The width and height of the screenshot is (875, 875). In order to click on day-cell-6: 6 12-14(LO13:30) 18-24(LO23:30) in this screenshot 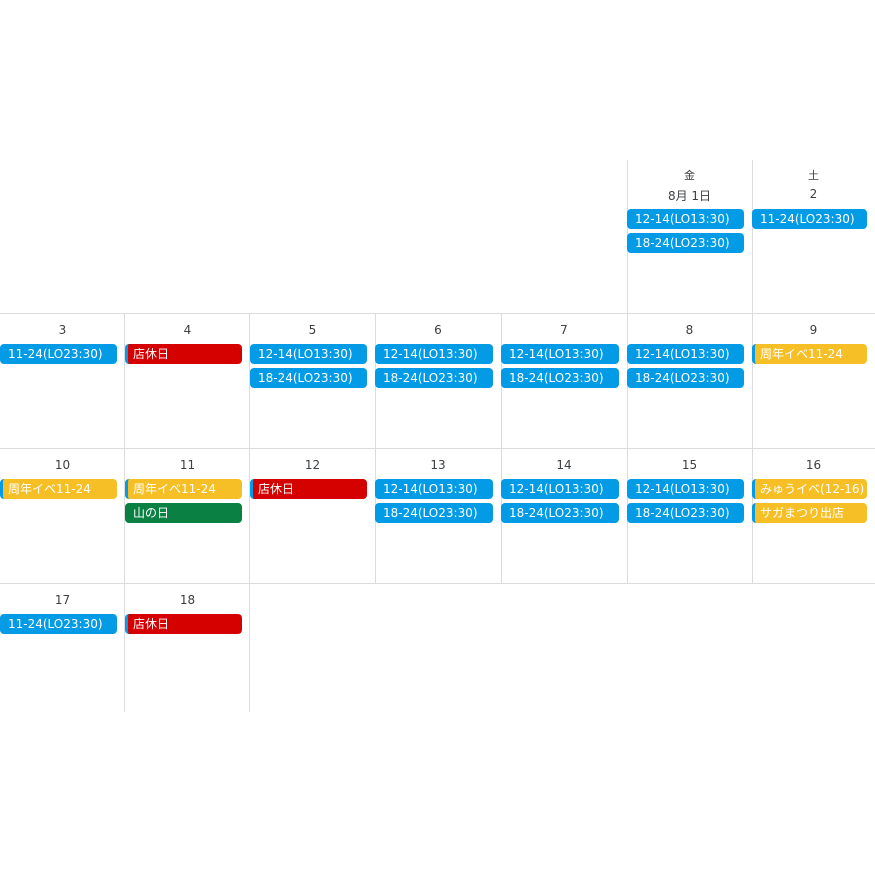, I will do `click(438, 380)`.